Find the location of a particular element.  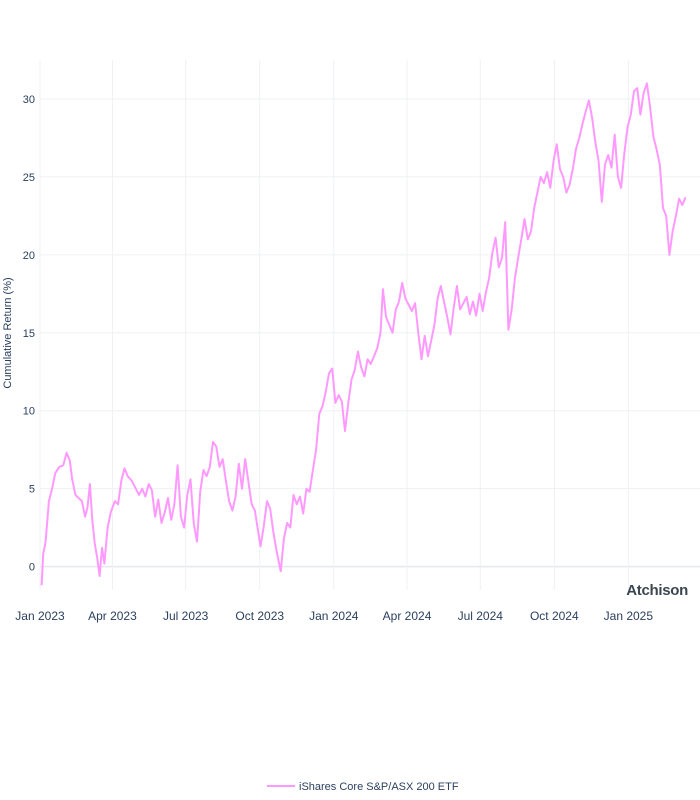

y-tick-label: 15 is located at coordinates (29, 334).